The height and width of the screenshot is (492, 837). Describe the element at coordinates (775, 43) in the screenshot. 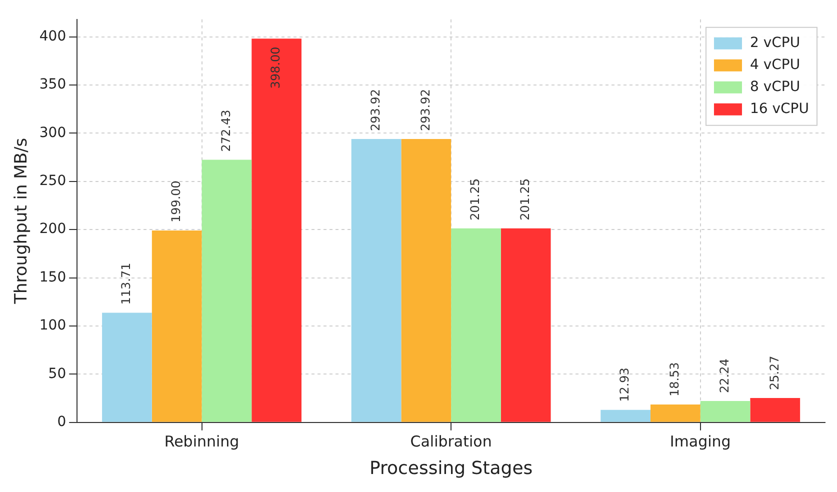

I see `legend-label: 2 vCPU` at that location.